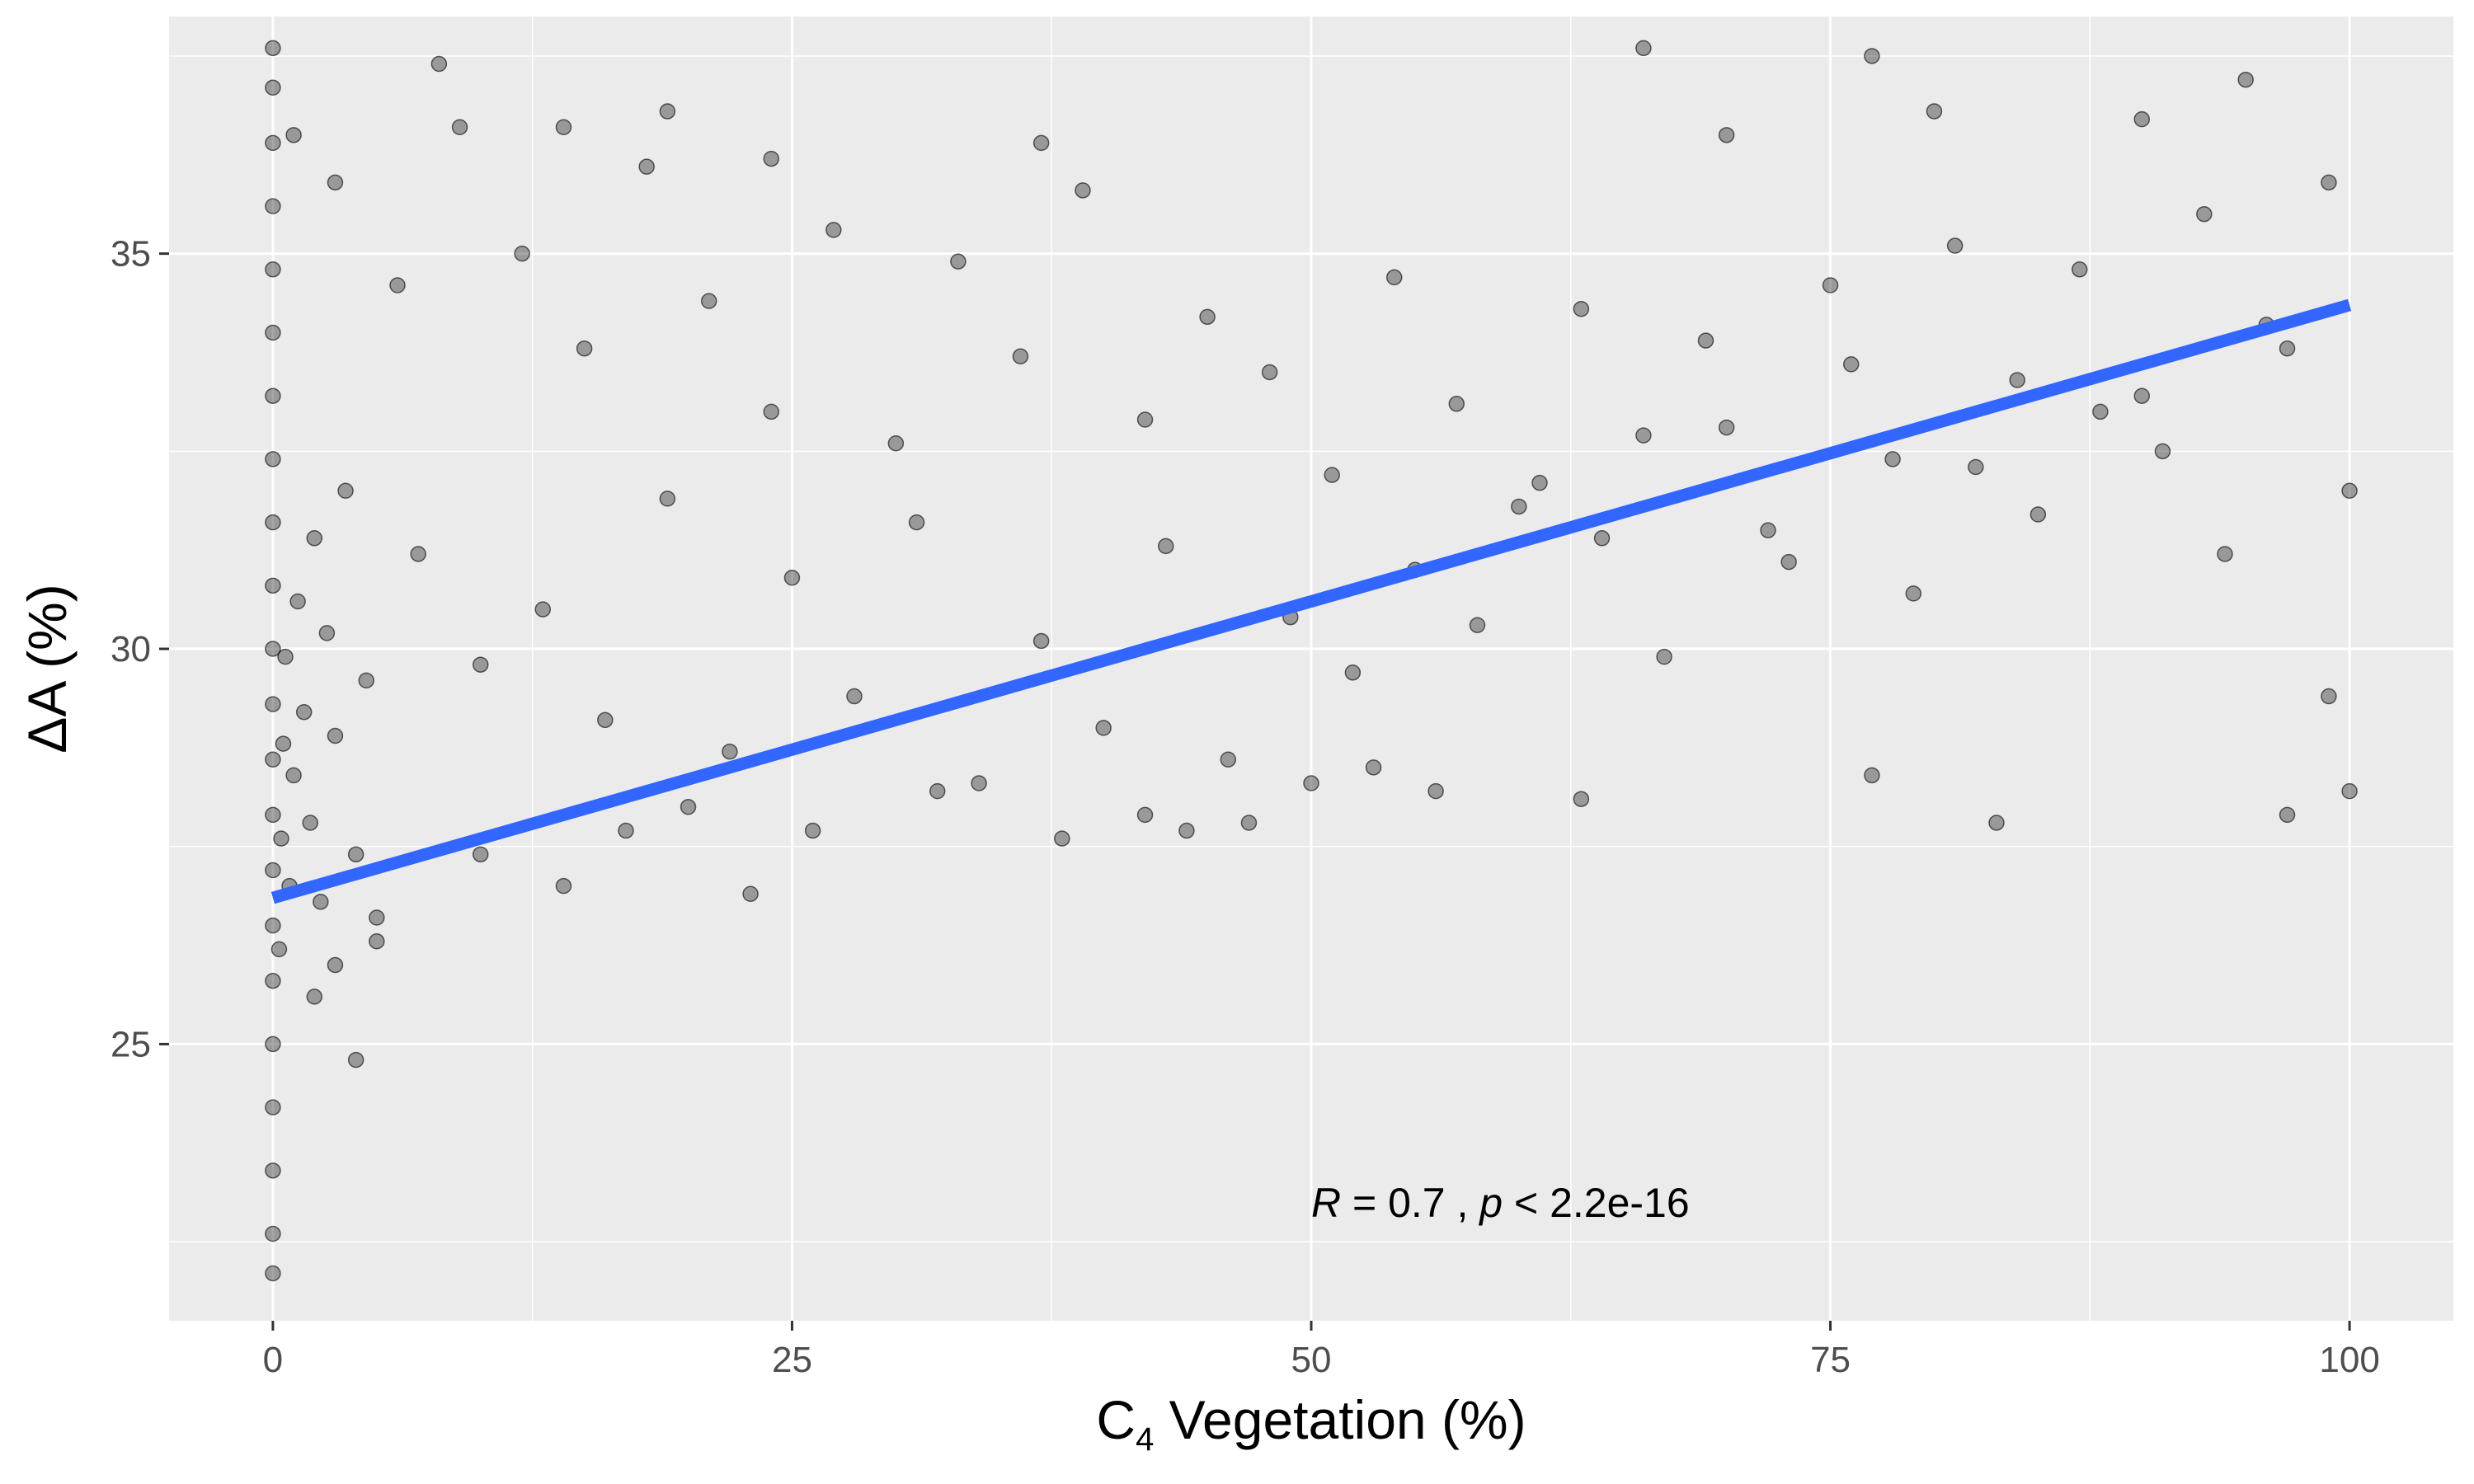  I want to click on y-axis-title: ΔA (%), so click(47, 668).